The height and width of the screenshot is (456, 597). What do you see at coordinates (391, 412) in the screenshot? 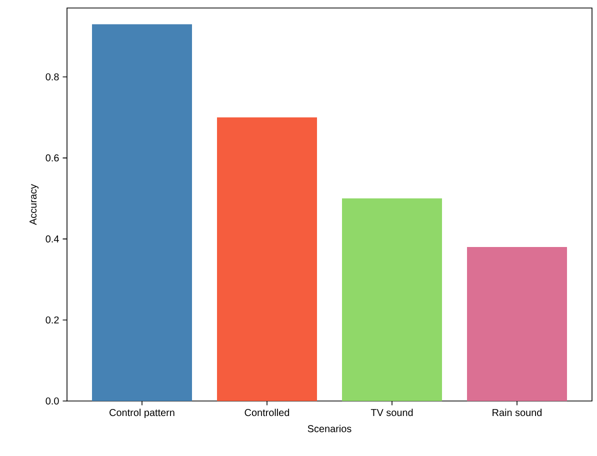
I see `x-tick-label: TV sound` at bounding box center [391, 412].